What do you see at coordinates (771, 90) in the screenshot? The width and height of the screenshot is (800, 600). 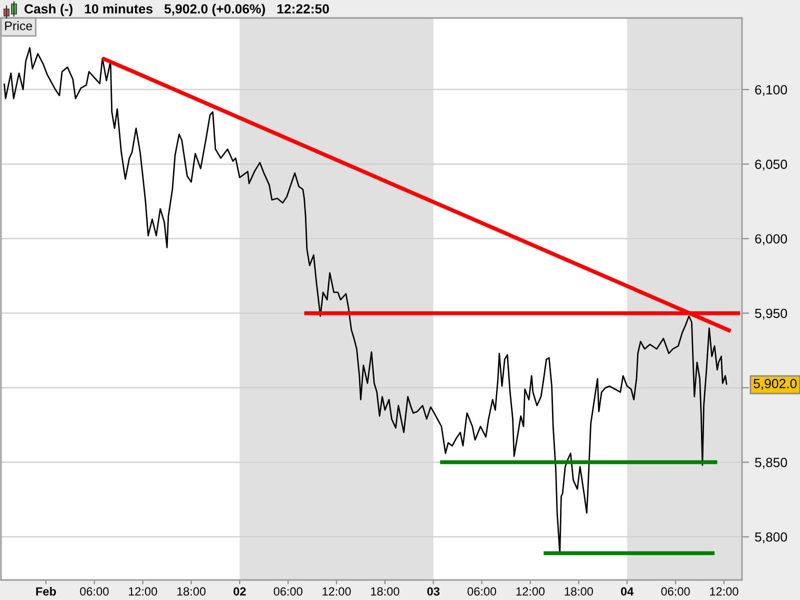 I see `y-tick-label: 6,100` at bounding box center [771, 90].